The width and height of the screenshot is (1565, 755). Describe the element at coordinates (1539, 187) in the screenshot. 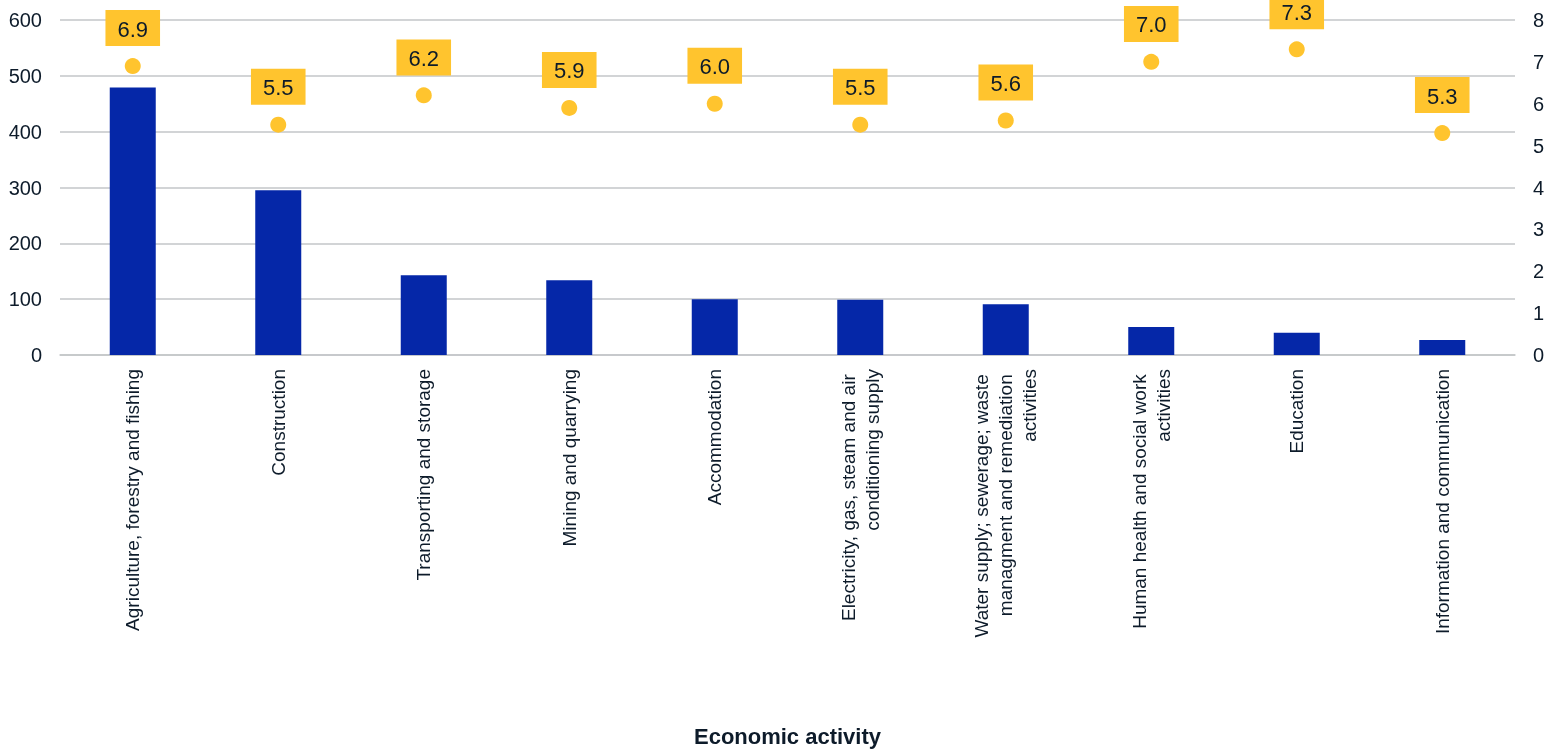

I see `y2-tick-label: 4` at that location.